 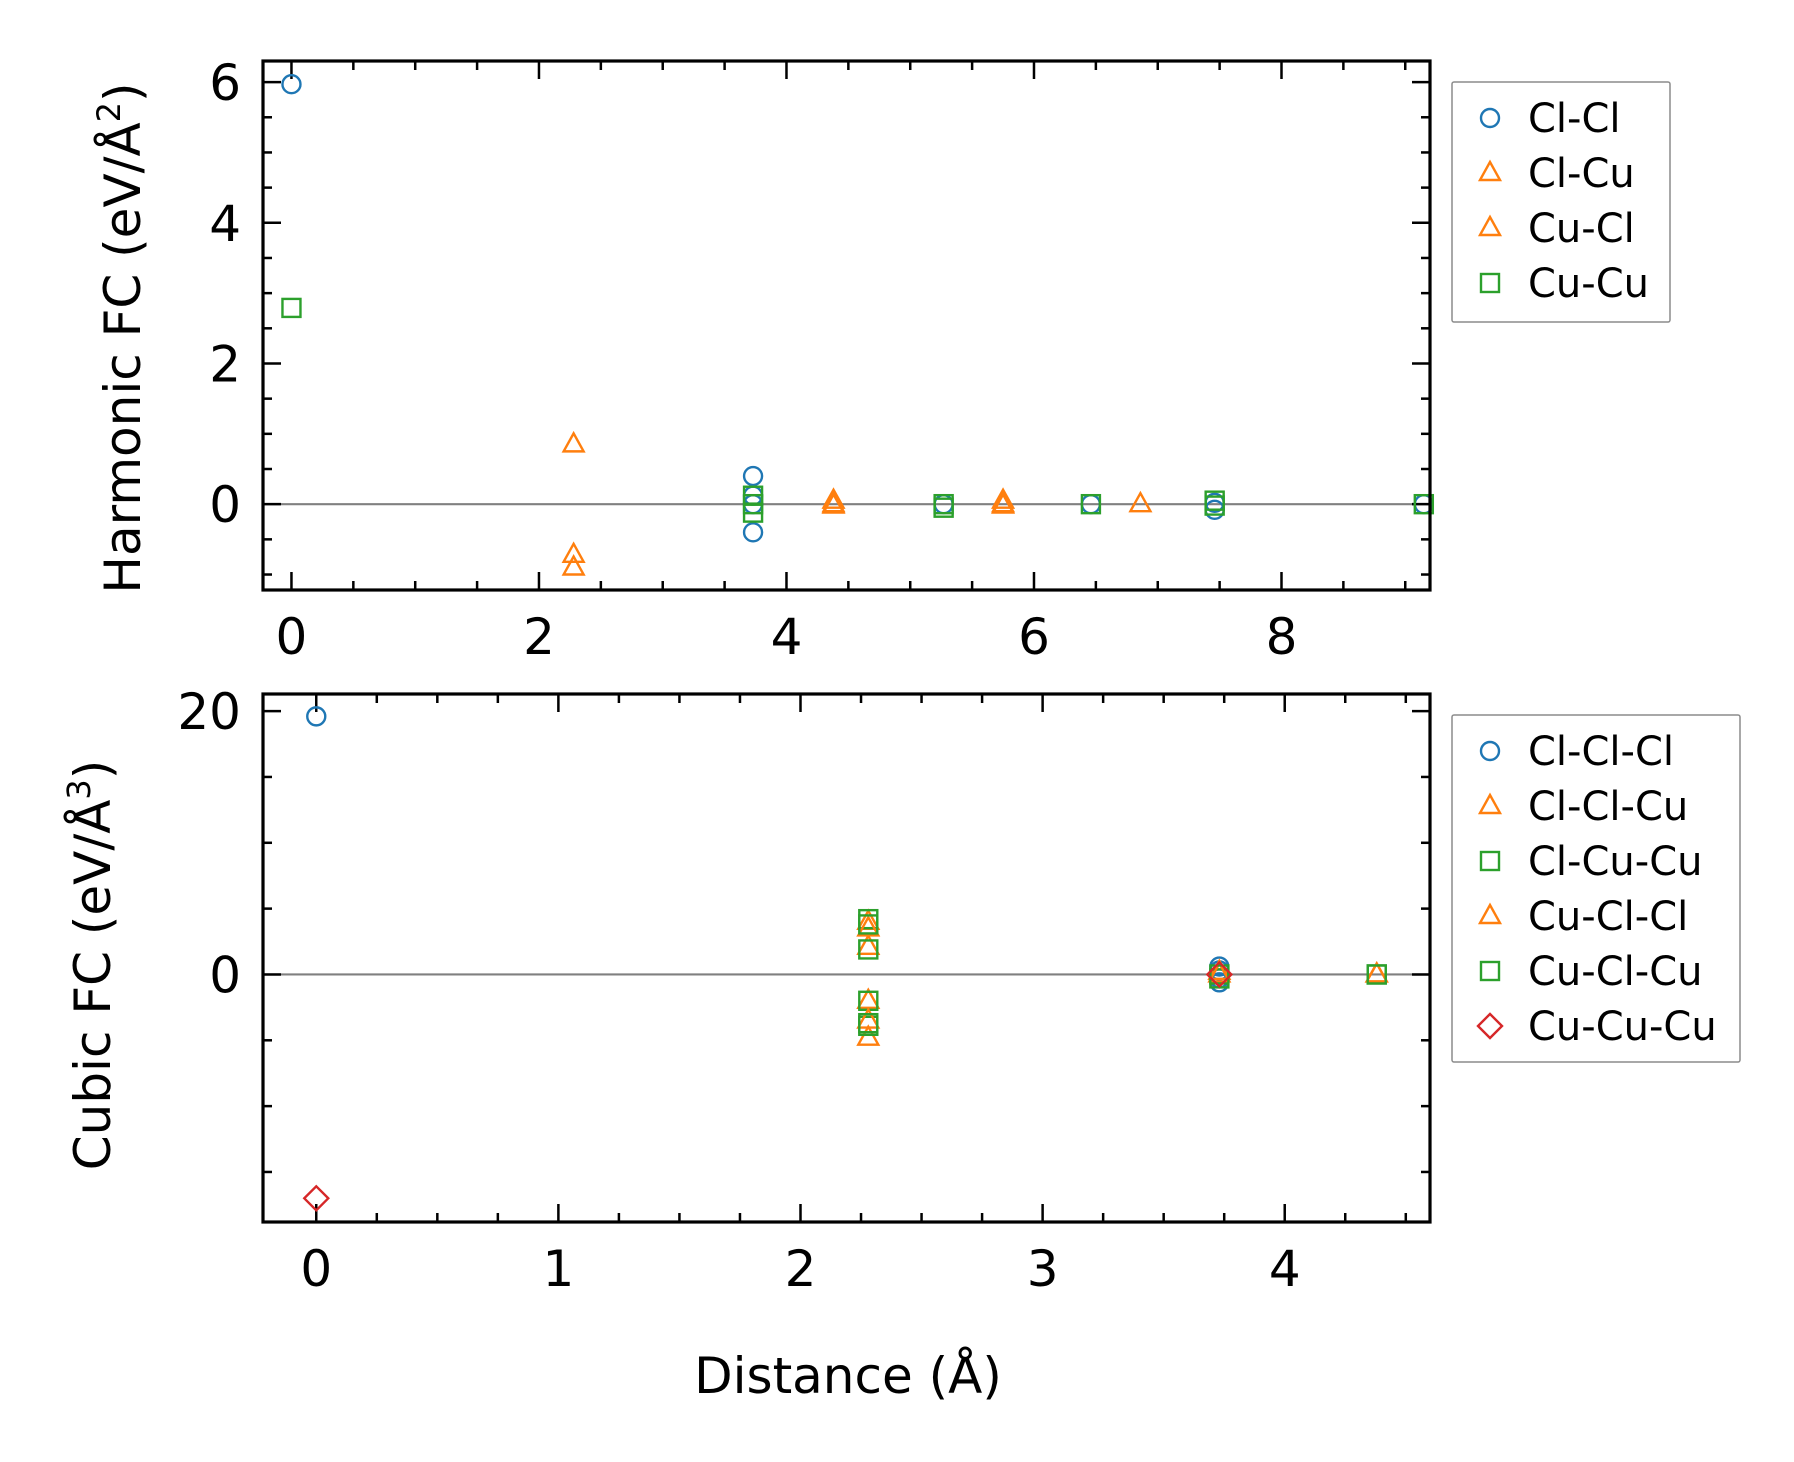 I want to click on cubic-x-tick-labels: 0 1 2 3 4, so click(x=800, y=1269).